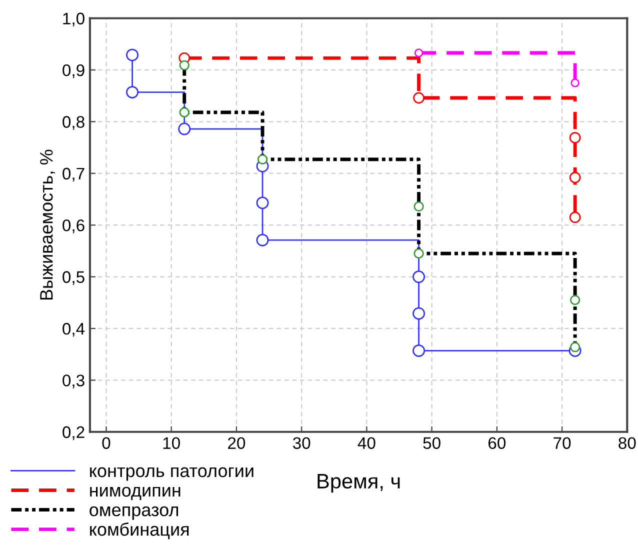 Image resolution: width=638 pixels, height=553 pixels. I want to click on x-tick-label: 0, so click(106, 443).